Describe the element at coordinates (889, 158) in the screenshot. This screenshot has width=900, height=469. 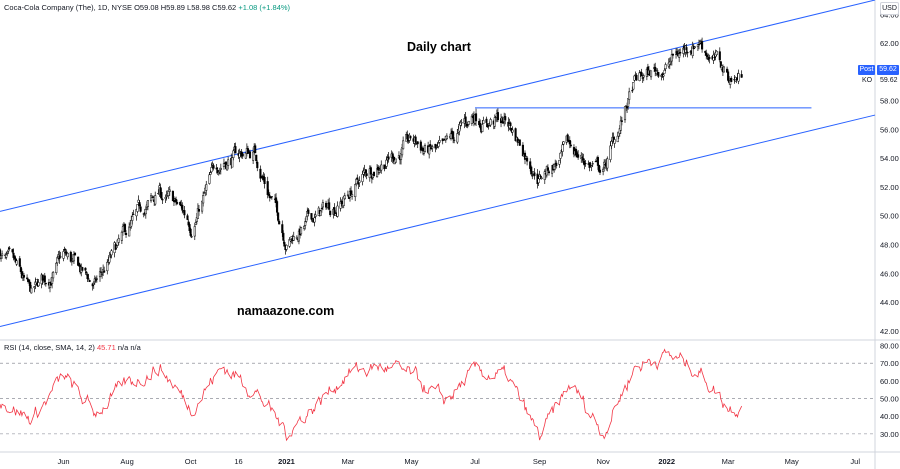
I see `price-tick-label: 54.00` at that location.